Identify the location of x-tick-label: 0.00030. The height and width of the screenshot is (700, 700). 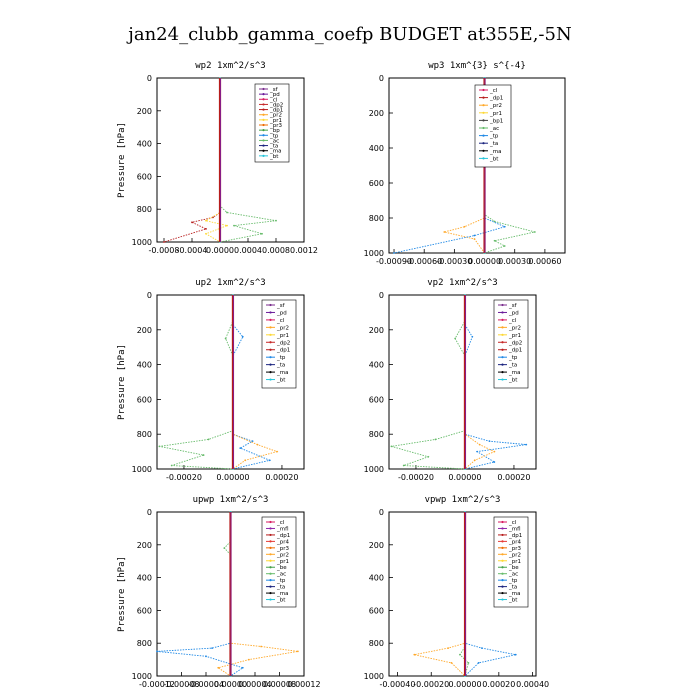
(514, 261).